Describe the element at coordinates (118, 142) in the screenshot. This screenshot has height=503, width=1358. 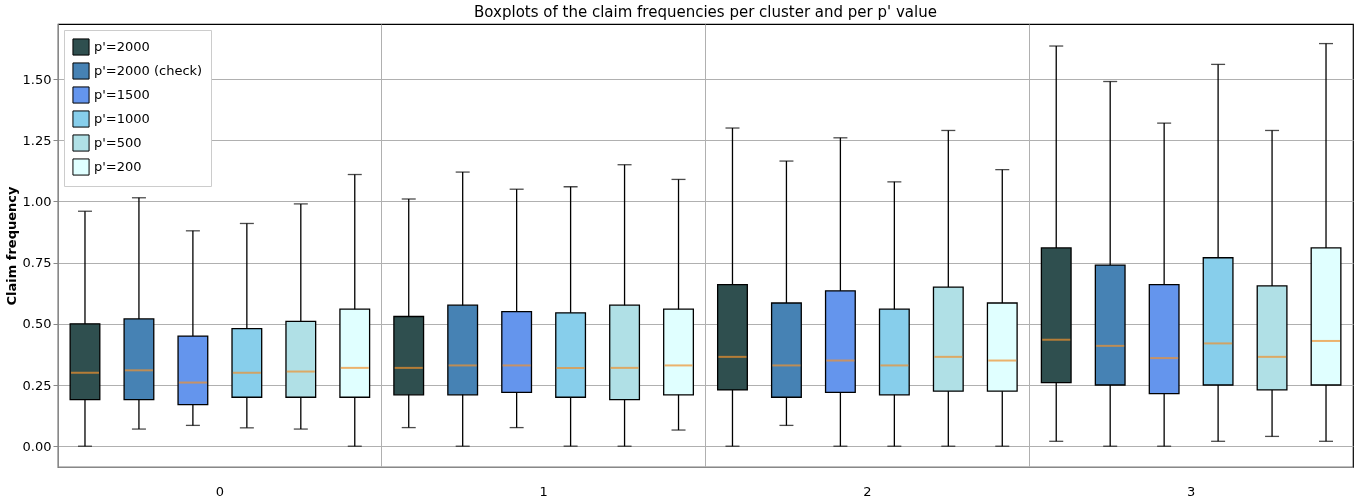
I see `legend-label: p'=500` at that location.